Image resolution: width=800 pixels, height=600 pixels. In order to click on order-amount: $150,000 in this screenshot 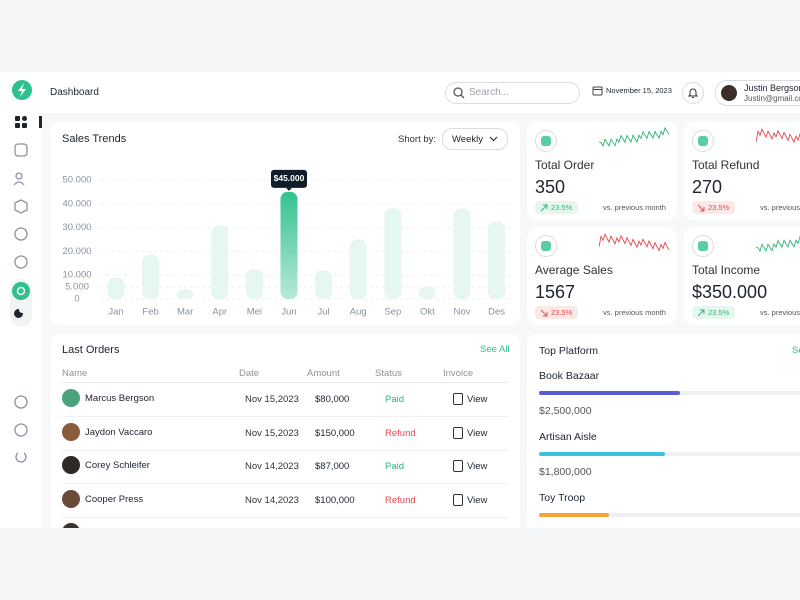, I will do `click(335, 433)`.